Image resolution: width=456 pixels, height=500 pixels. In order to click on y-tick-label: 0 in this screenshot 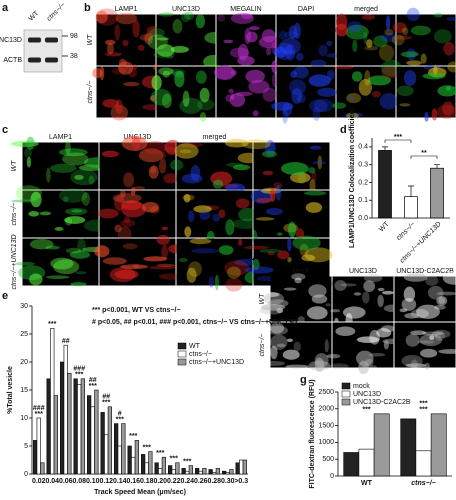, I will do `click(332, 476)`.